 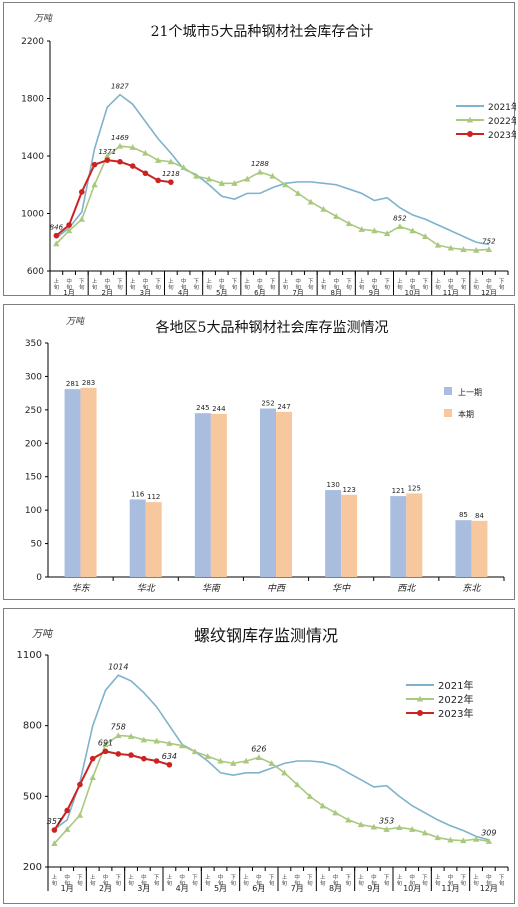 What do you see at coordinates (107, 152) in the screenshot?
I see `data-label: 1371` at bounding box center [107, 152].